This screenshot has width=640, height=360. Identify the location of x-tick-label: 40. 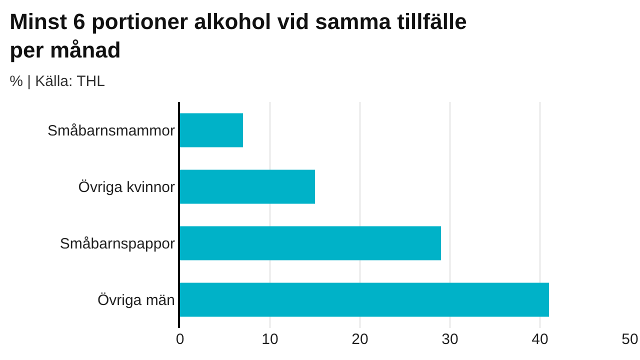
(540, 339).